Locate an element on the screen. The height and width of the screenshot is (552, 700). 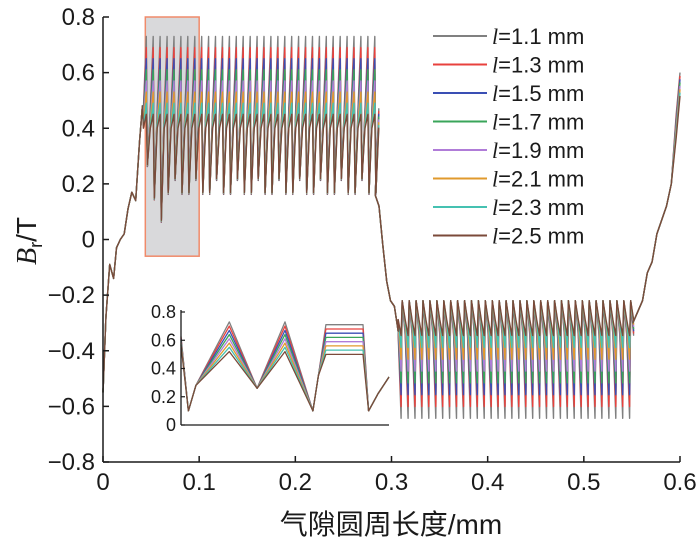
legend-label-value: =2.3 mm is located at coordinates (541, 207).